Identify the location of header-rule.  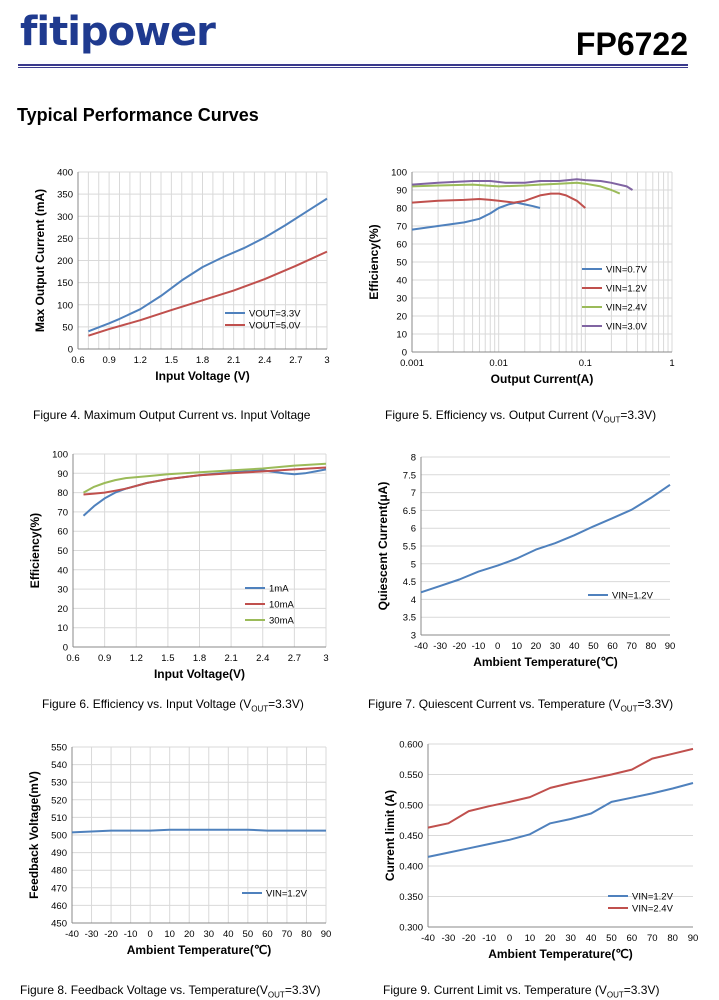
(353, 65).